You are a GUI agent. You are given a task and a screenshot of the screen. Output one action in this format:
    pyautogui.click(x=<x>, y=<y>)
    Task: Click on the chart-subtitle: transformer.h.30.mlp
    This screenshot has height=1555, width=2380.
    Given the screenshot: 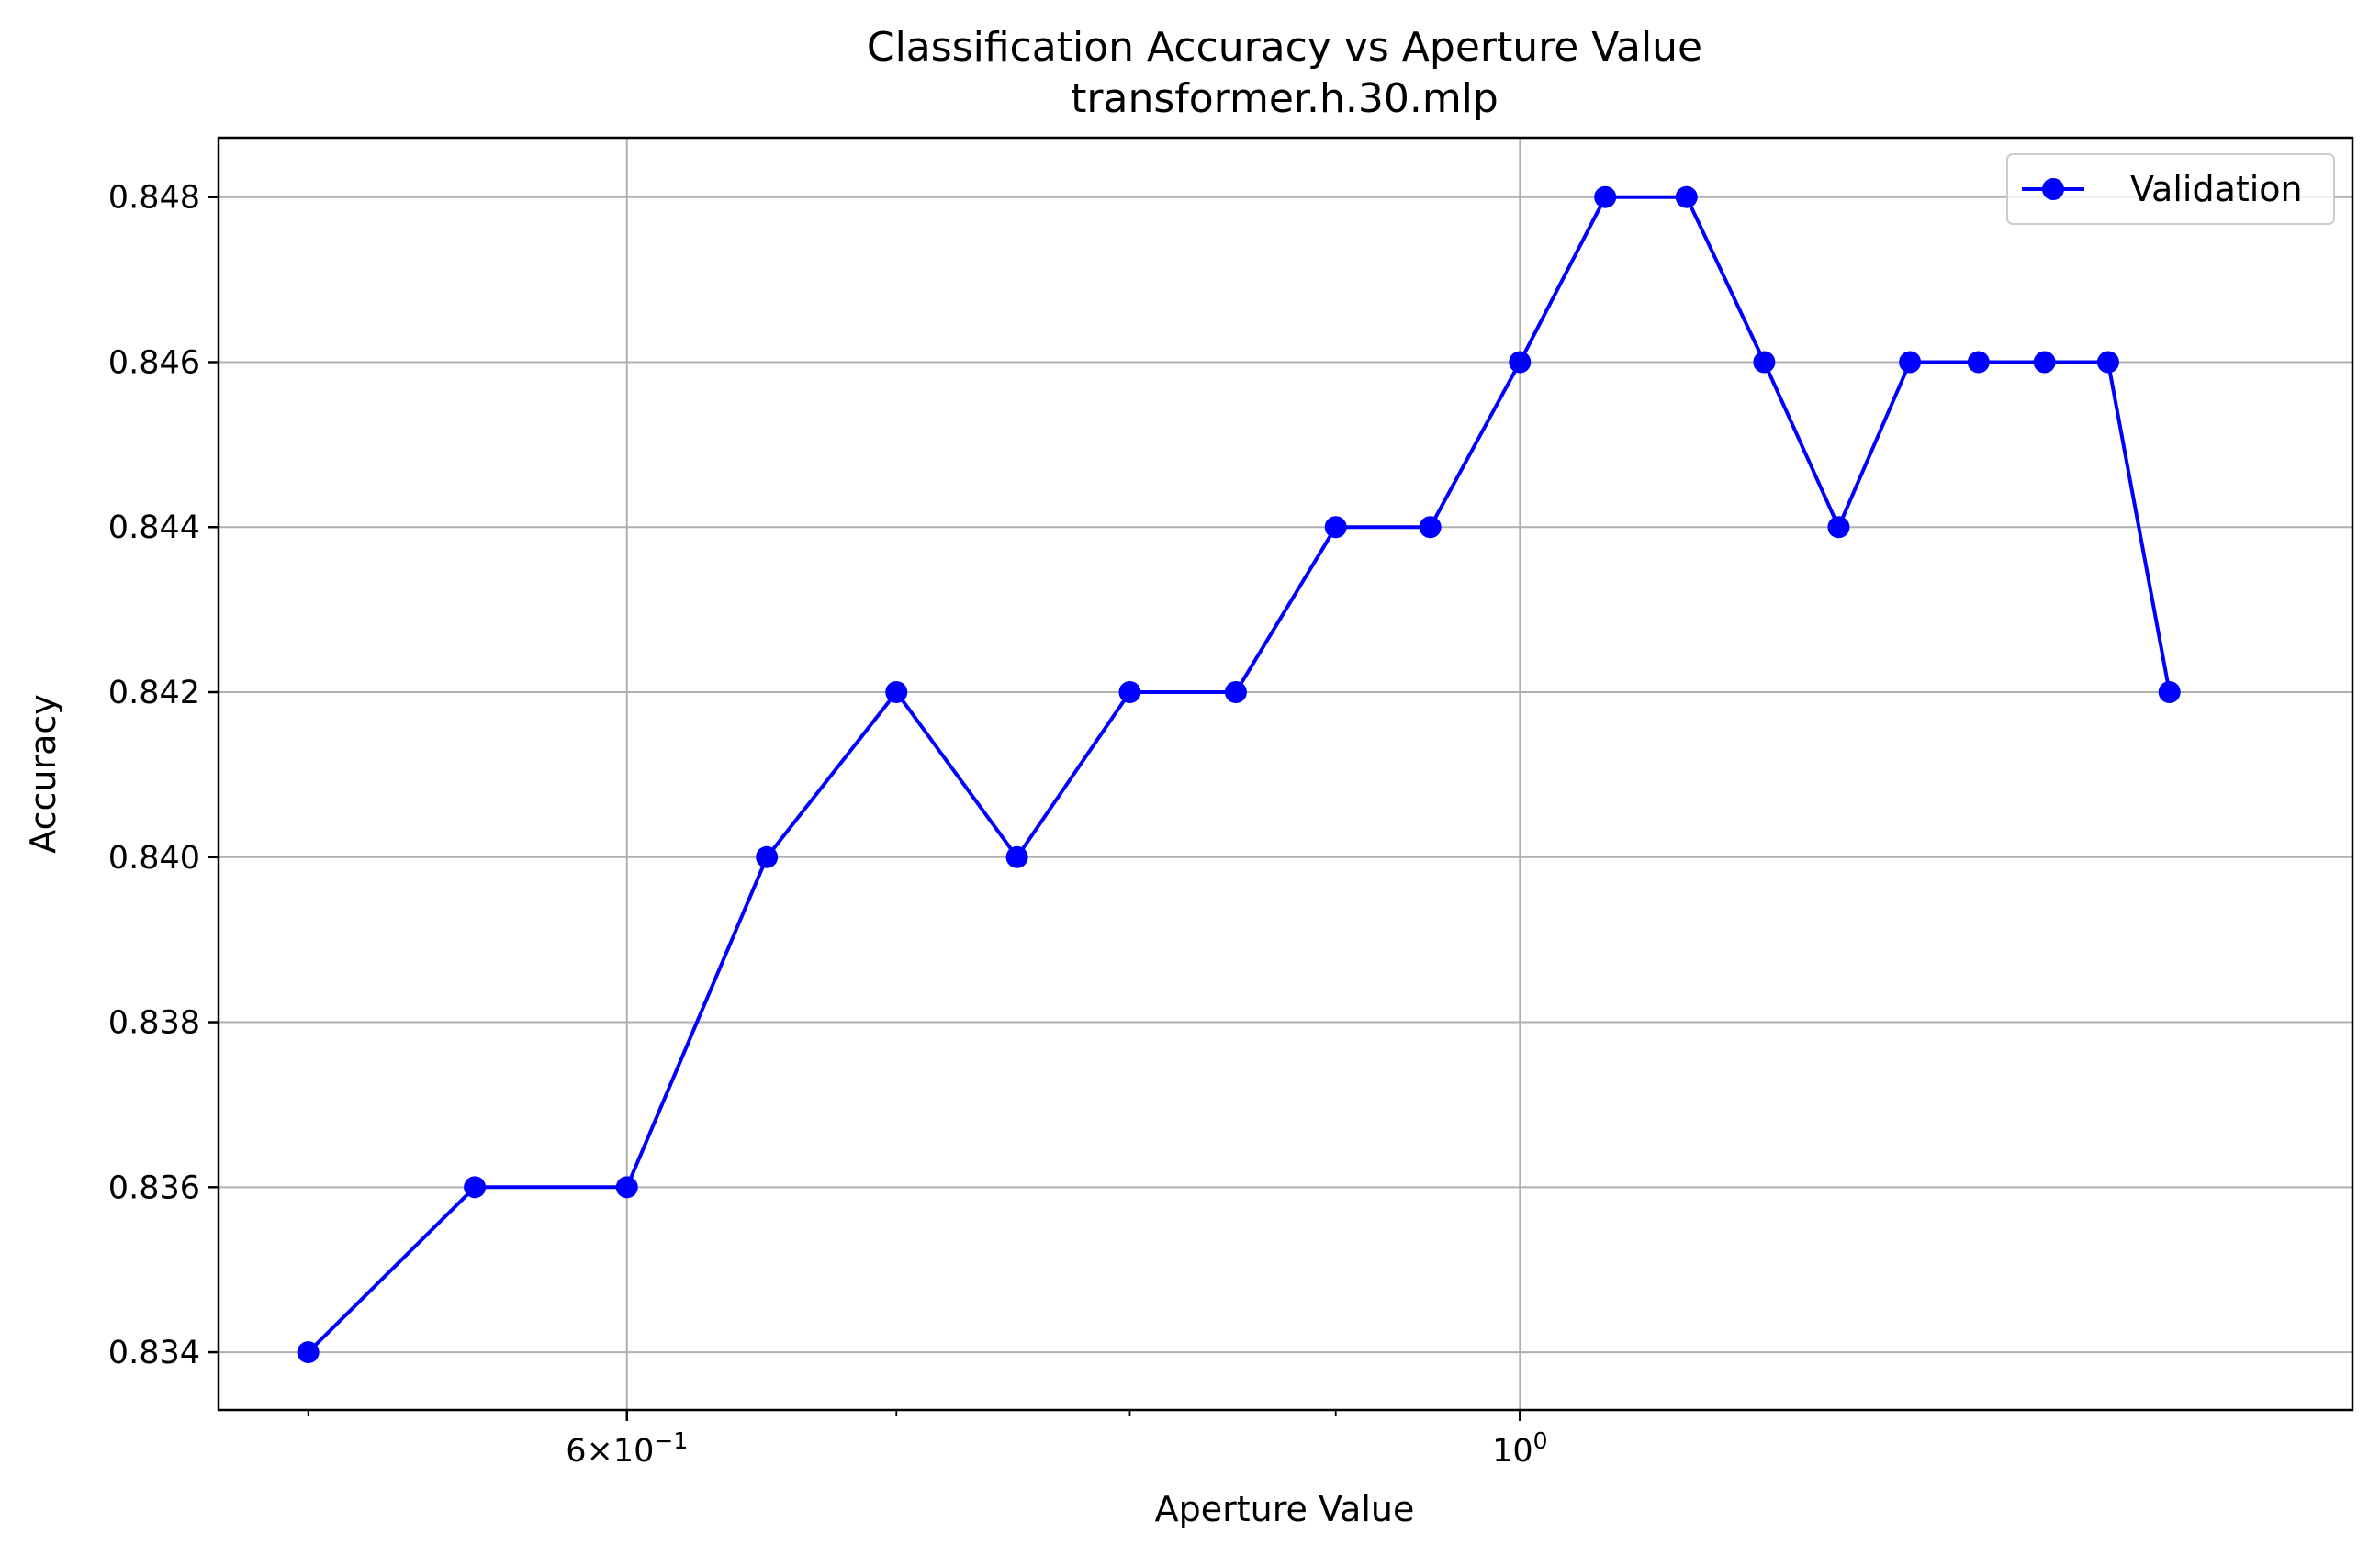 What is the action you would take?
    pyautogui.click(x=1285, y=98)
    